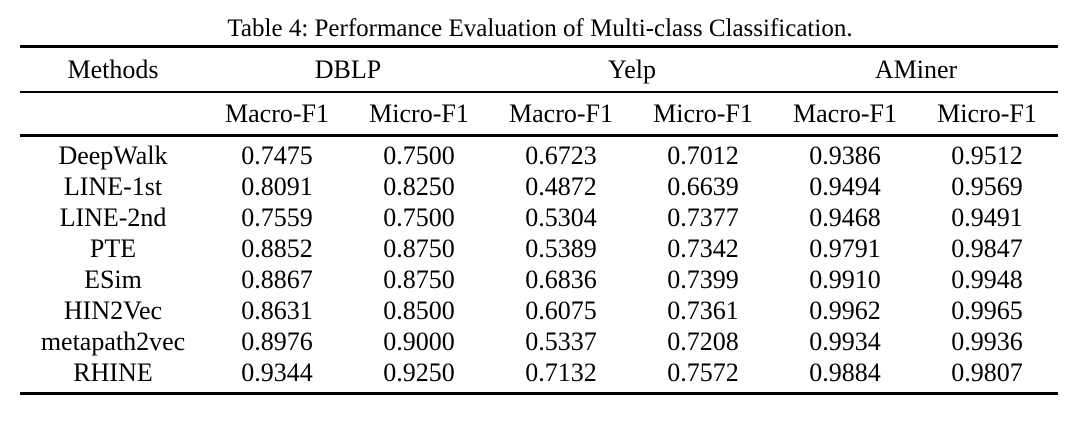 This screenshot has width=1080, height=421. What do you see at coordinates (113, 69) in the screenshot?
I see `methods-header: Methods` at bounding box center [113, 69].